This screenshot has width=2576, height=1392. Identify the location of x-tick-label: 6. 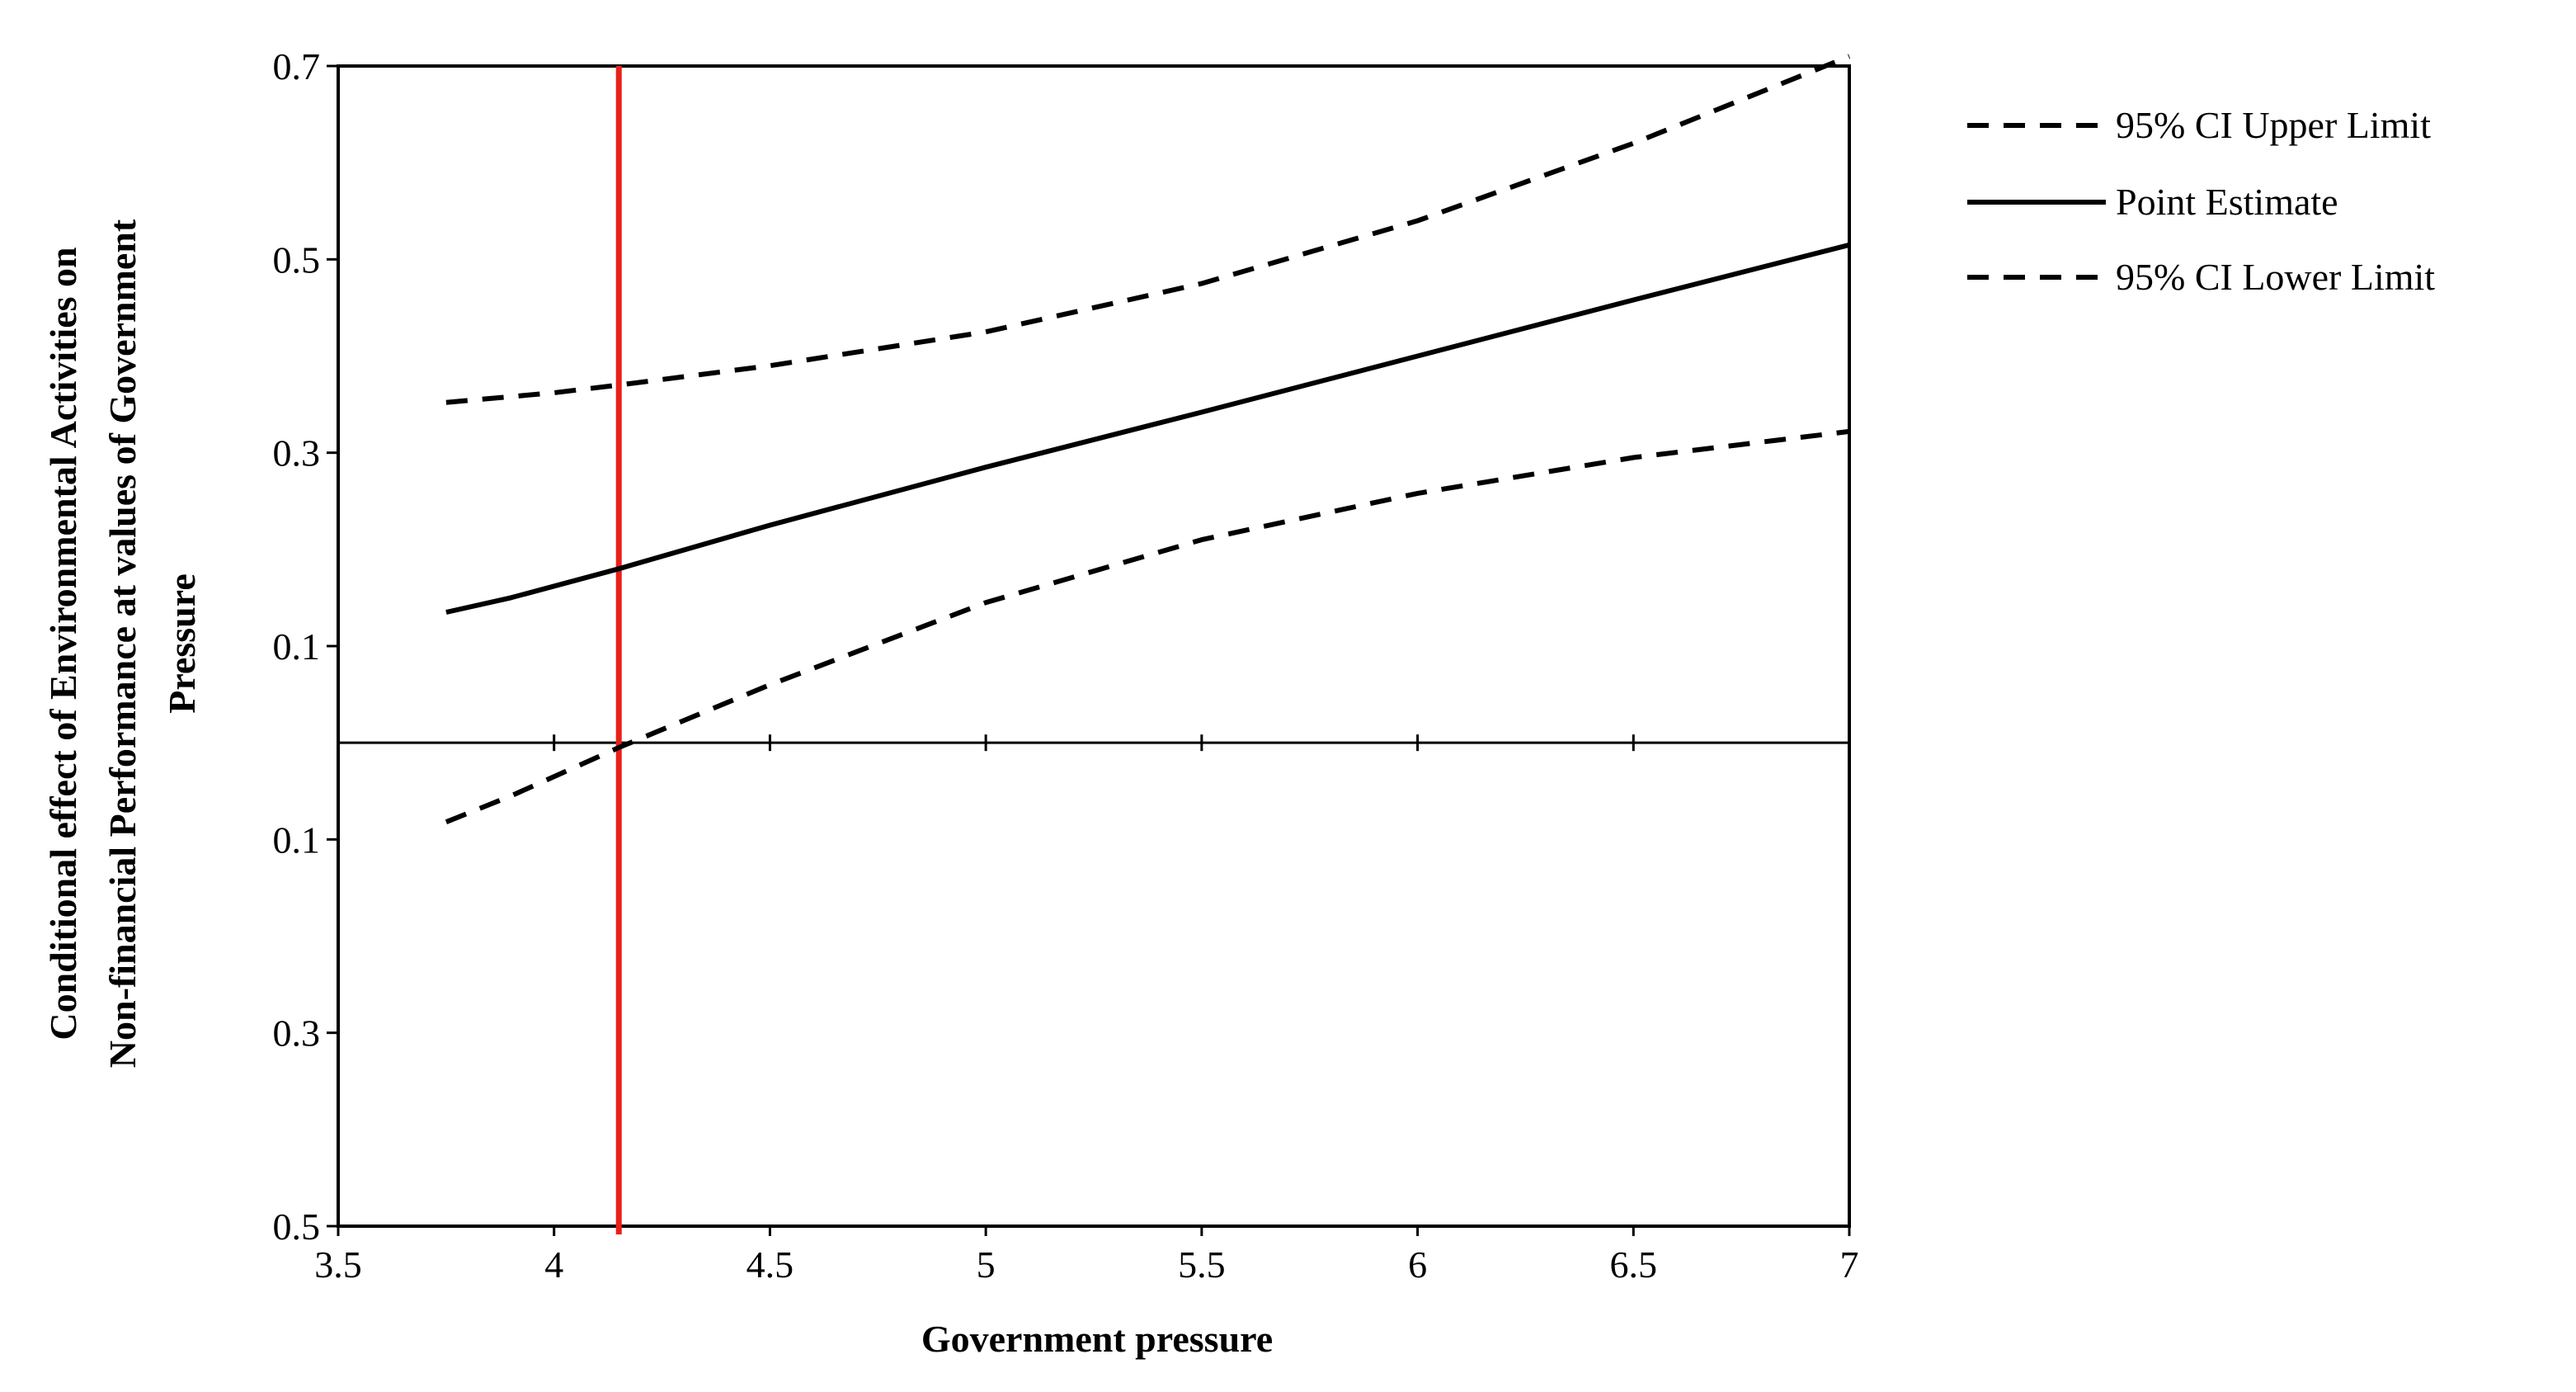
(1417, 1264).